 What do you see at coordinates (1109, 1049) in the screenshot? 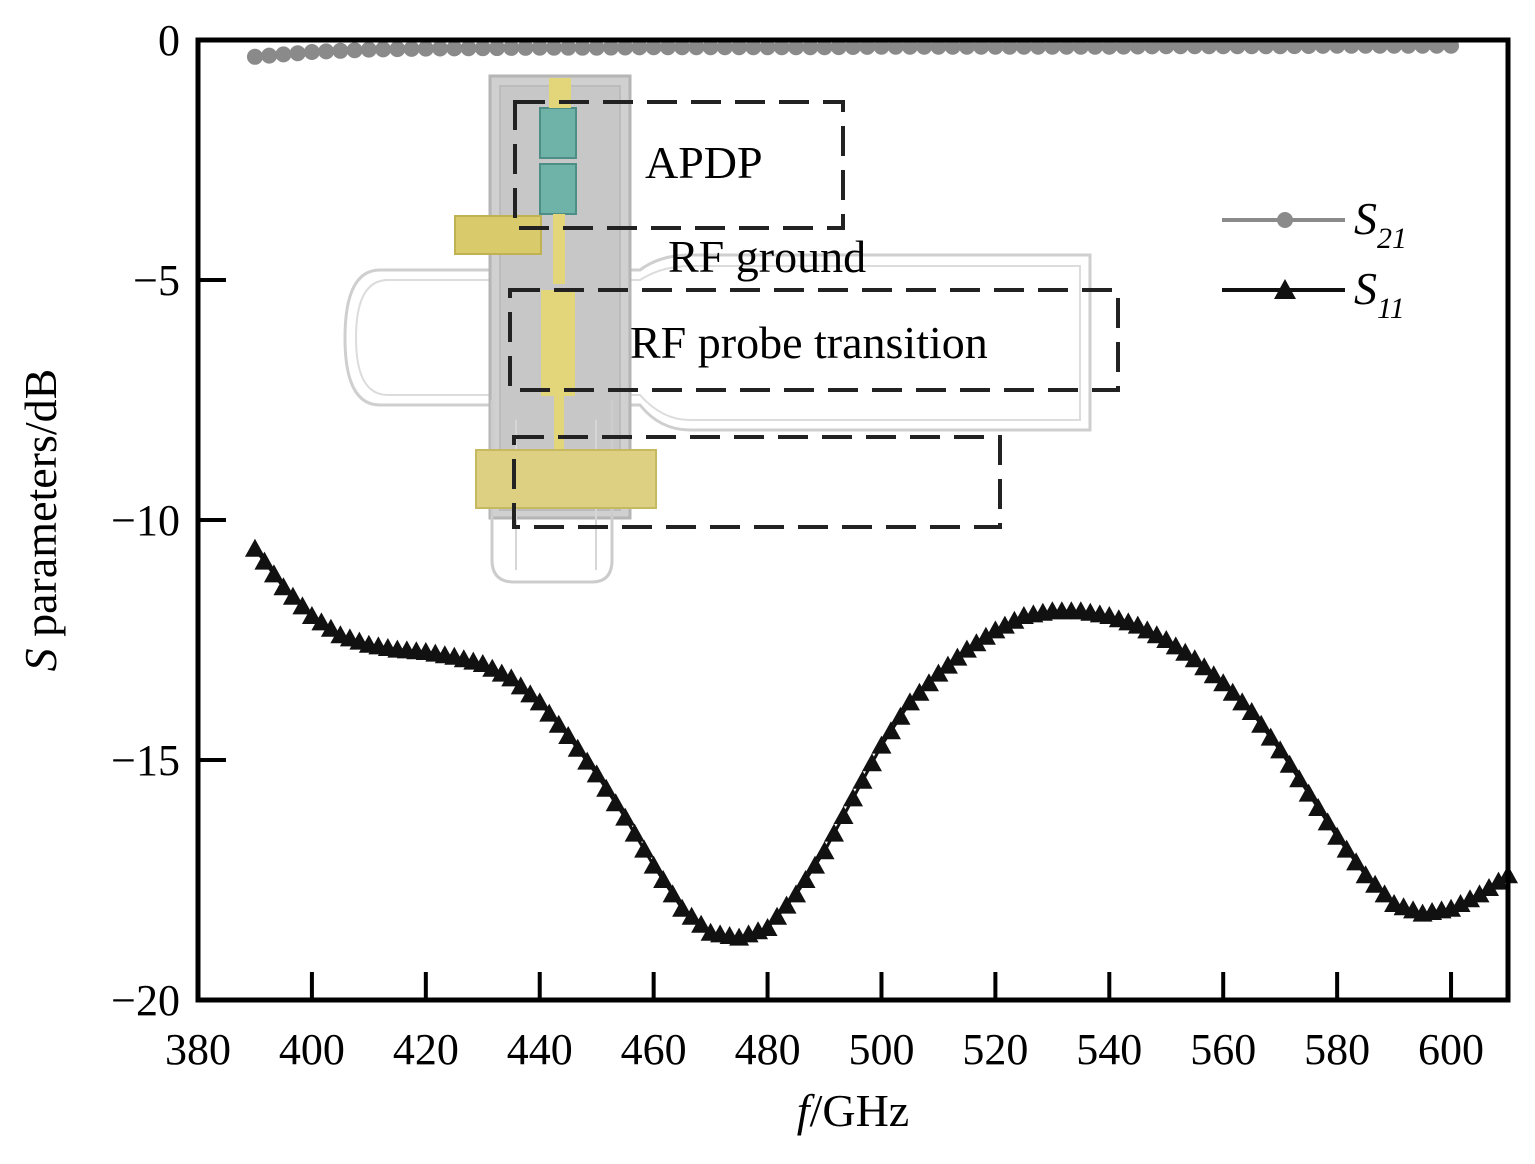
I see `x-tick-label-540: 540` at bounding box center [1109, 1049].